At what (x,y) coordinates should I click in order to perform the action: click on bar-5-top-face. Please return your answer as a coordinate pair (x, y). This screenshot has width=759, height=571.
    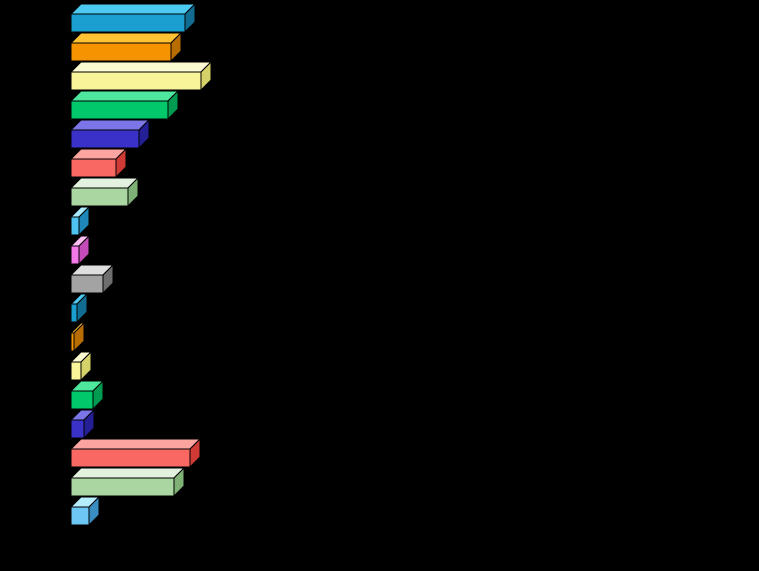
    Looking at the image, I should click on (110, 125).